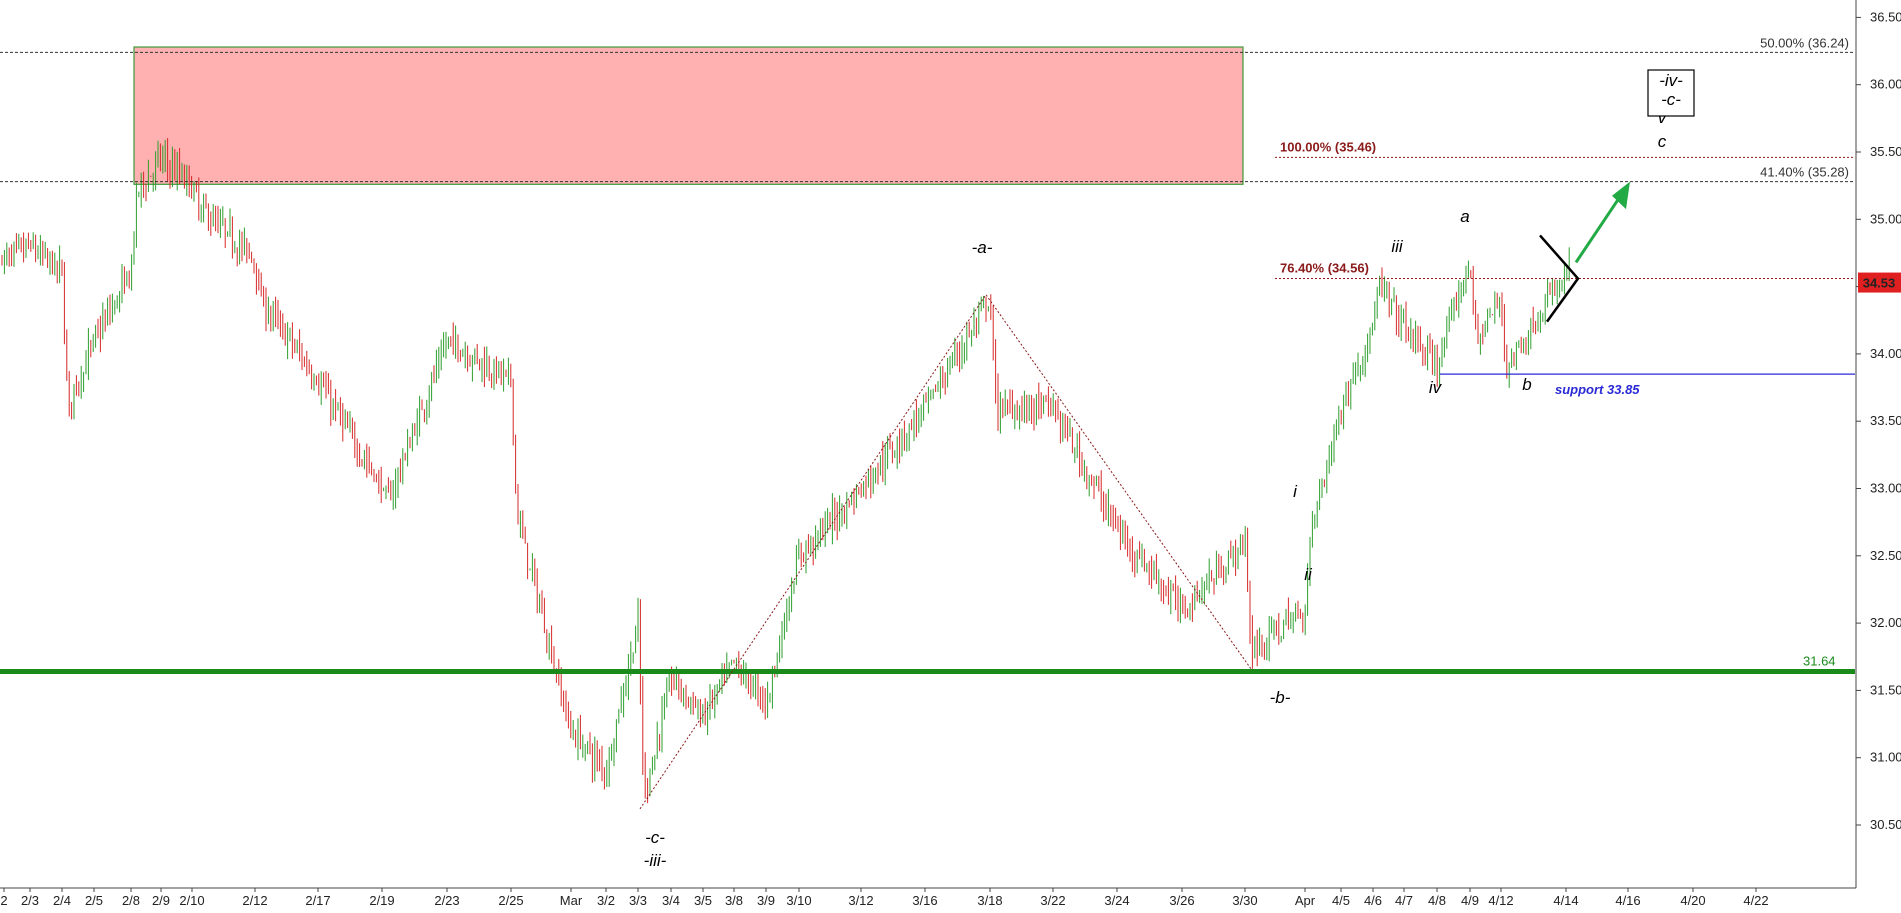  I want to click on breakout-arrow, so click(1599, 228).